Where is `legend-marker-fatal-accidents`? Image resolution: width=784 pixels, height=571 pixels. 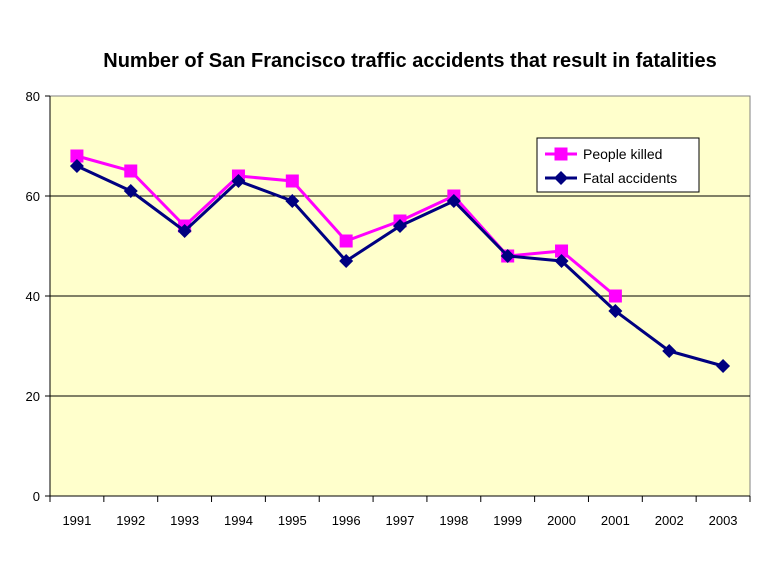
legend-marker-fatal-accidents is located at coordinates (561, 178).